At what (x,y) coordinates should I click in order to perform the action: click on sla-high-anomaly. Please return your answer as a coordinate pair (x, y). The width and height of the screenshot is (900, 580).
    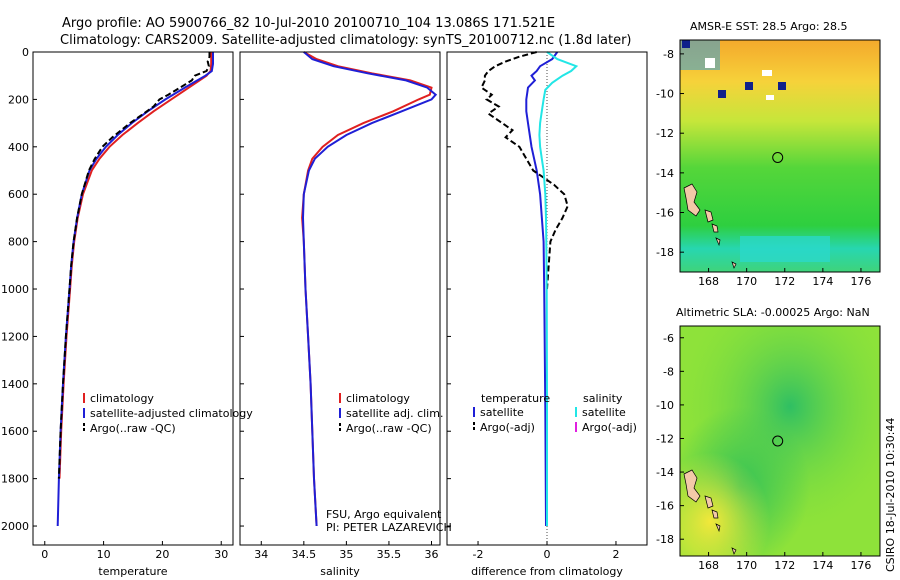
    Looking at the image, I should click on (780, 441).